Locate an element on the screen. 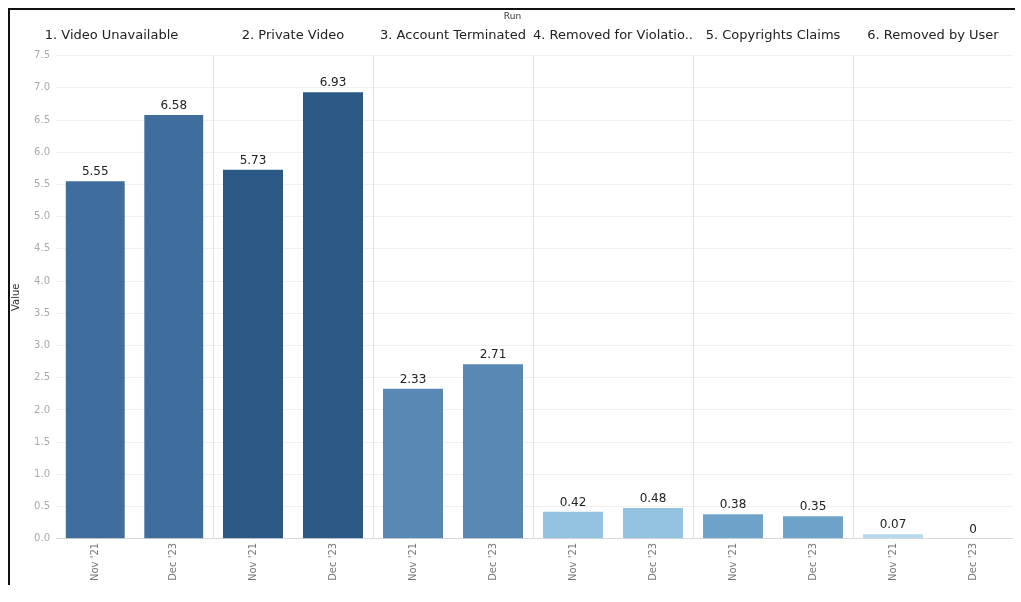 This screenshot has height=602, width=1021. y-tick-label: 5.5 is located at coordinates (42, 184).